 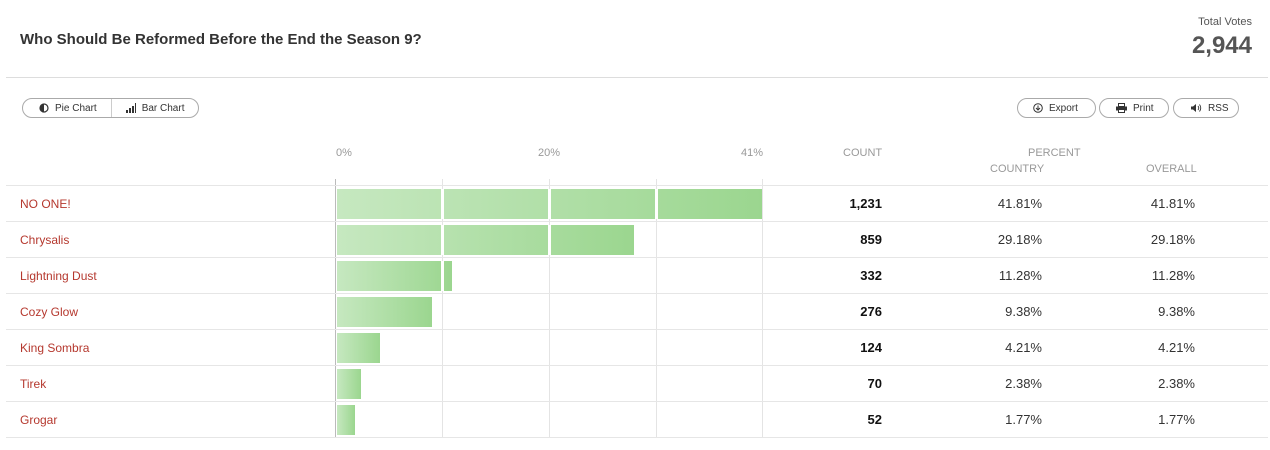 What do you see at coordinates (752, 153) in the screenshot?
I see `x-tick-label: 41%` at bounding box center [752, 153].